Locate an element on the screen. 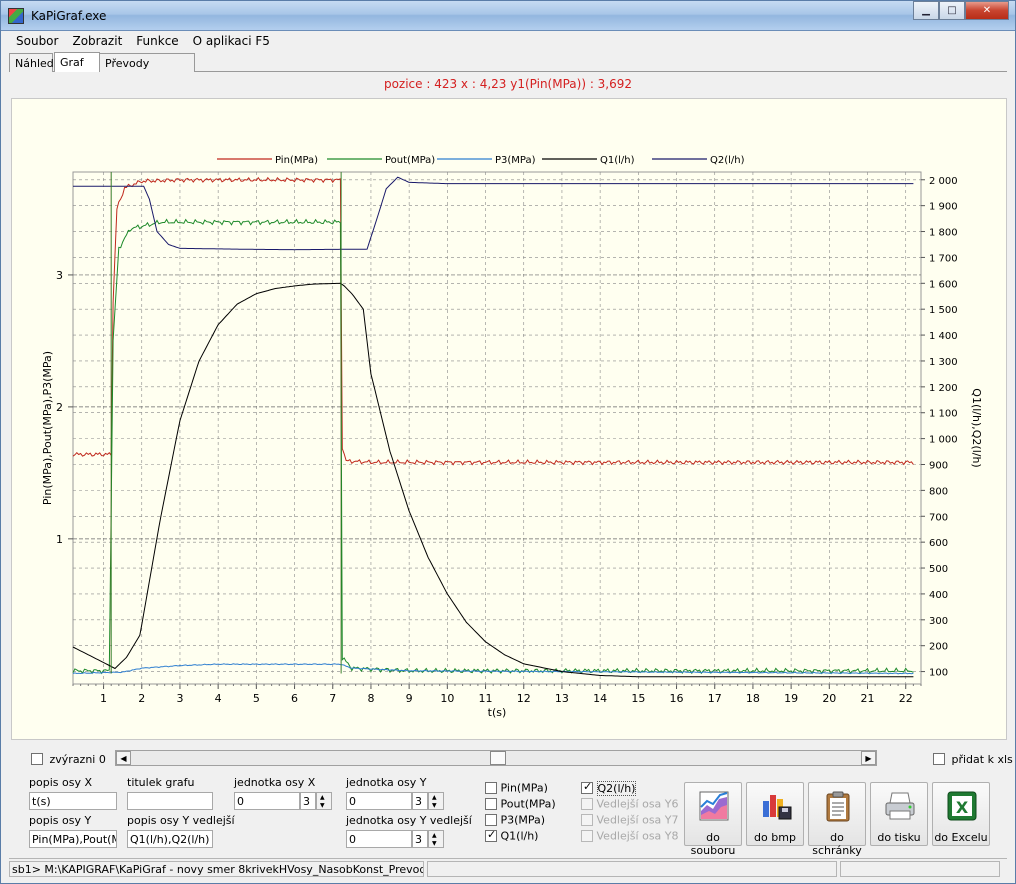  y2-tick-label: 1 600 is located at coordinates (943, 284).